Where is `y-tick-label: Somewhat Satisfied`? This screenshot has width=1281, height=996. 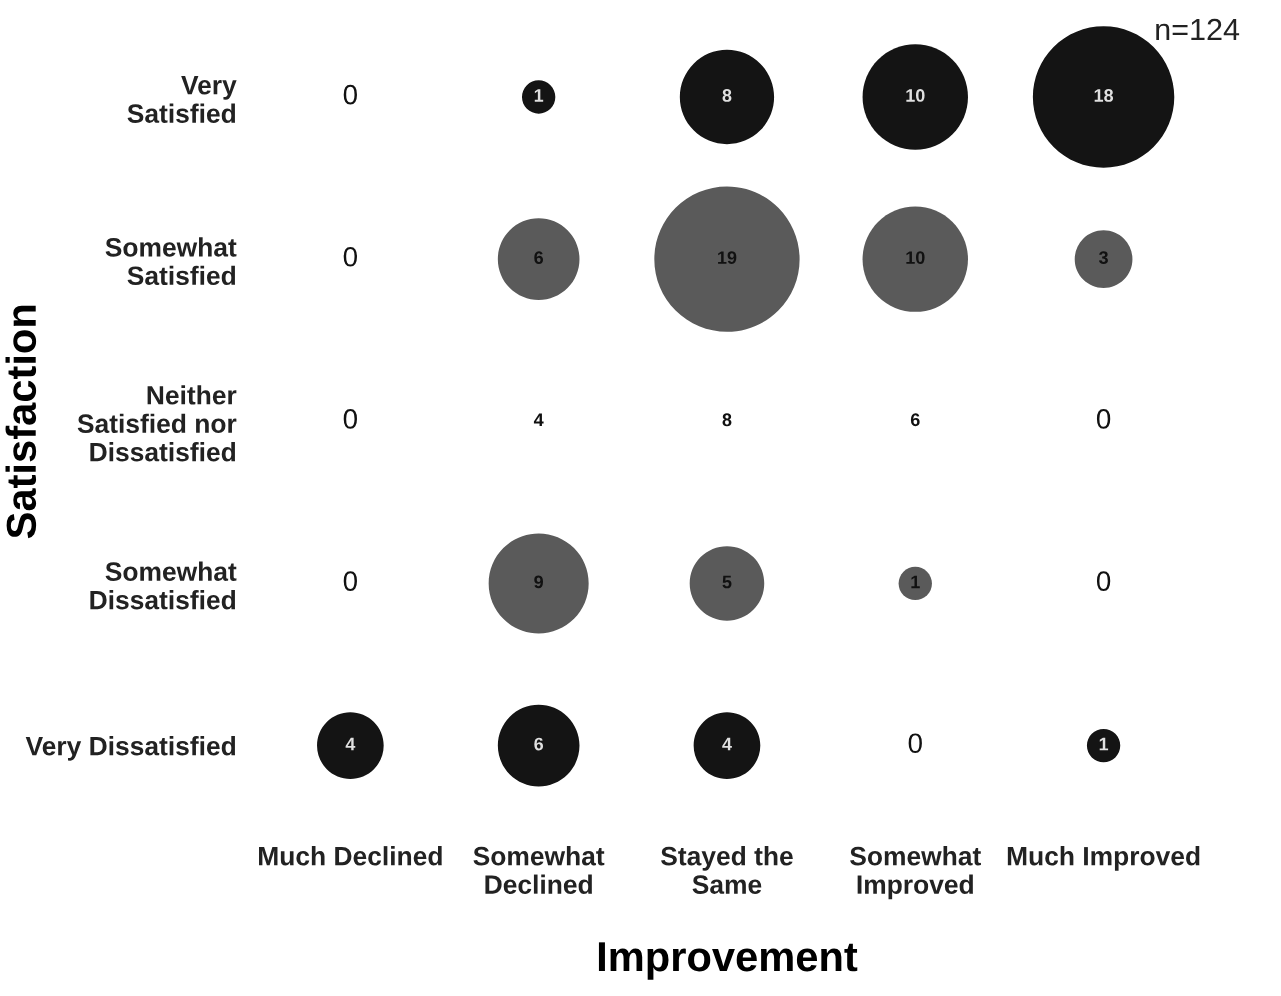 y-tick-label: Somewhat Satisfied is located at coordinates (171, 261).